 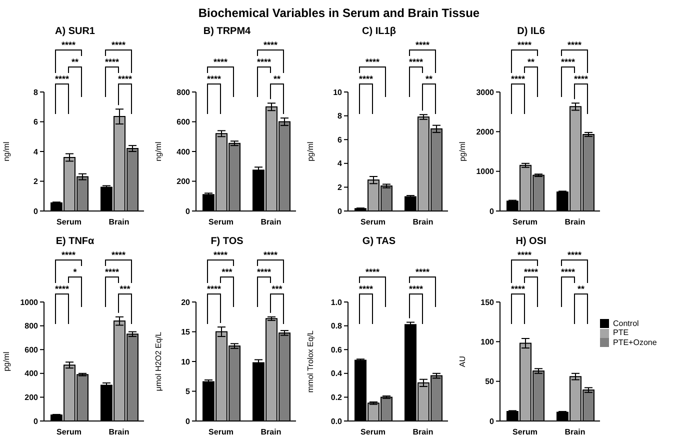 What do you see at coordinates (490, 381) in the screenshot?
I see `y-tick-label: 50` at bounding box center [490, 381].